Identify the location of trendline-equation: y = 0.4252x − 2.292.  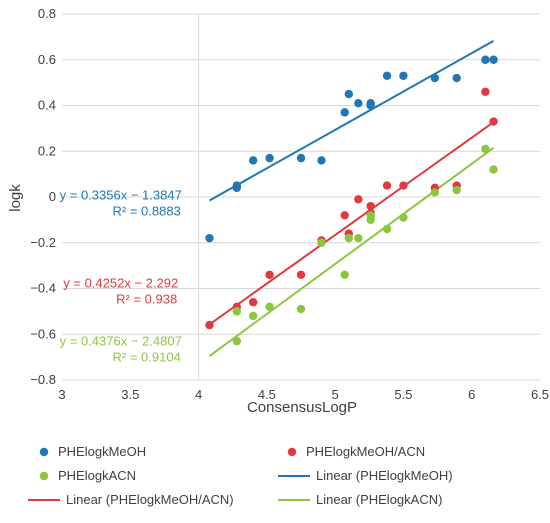
(120, 282).